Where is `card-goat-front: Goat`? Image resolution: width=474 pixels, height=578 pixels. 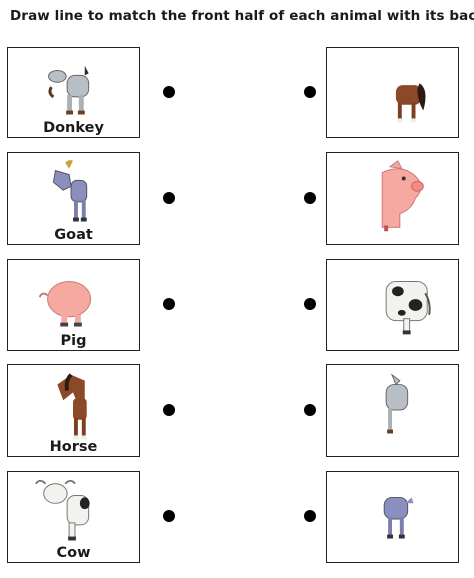
card-goat-front: Goat is located at coordinates (73, 198).